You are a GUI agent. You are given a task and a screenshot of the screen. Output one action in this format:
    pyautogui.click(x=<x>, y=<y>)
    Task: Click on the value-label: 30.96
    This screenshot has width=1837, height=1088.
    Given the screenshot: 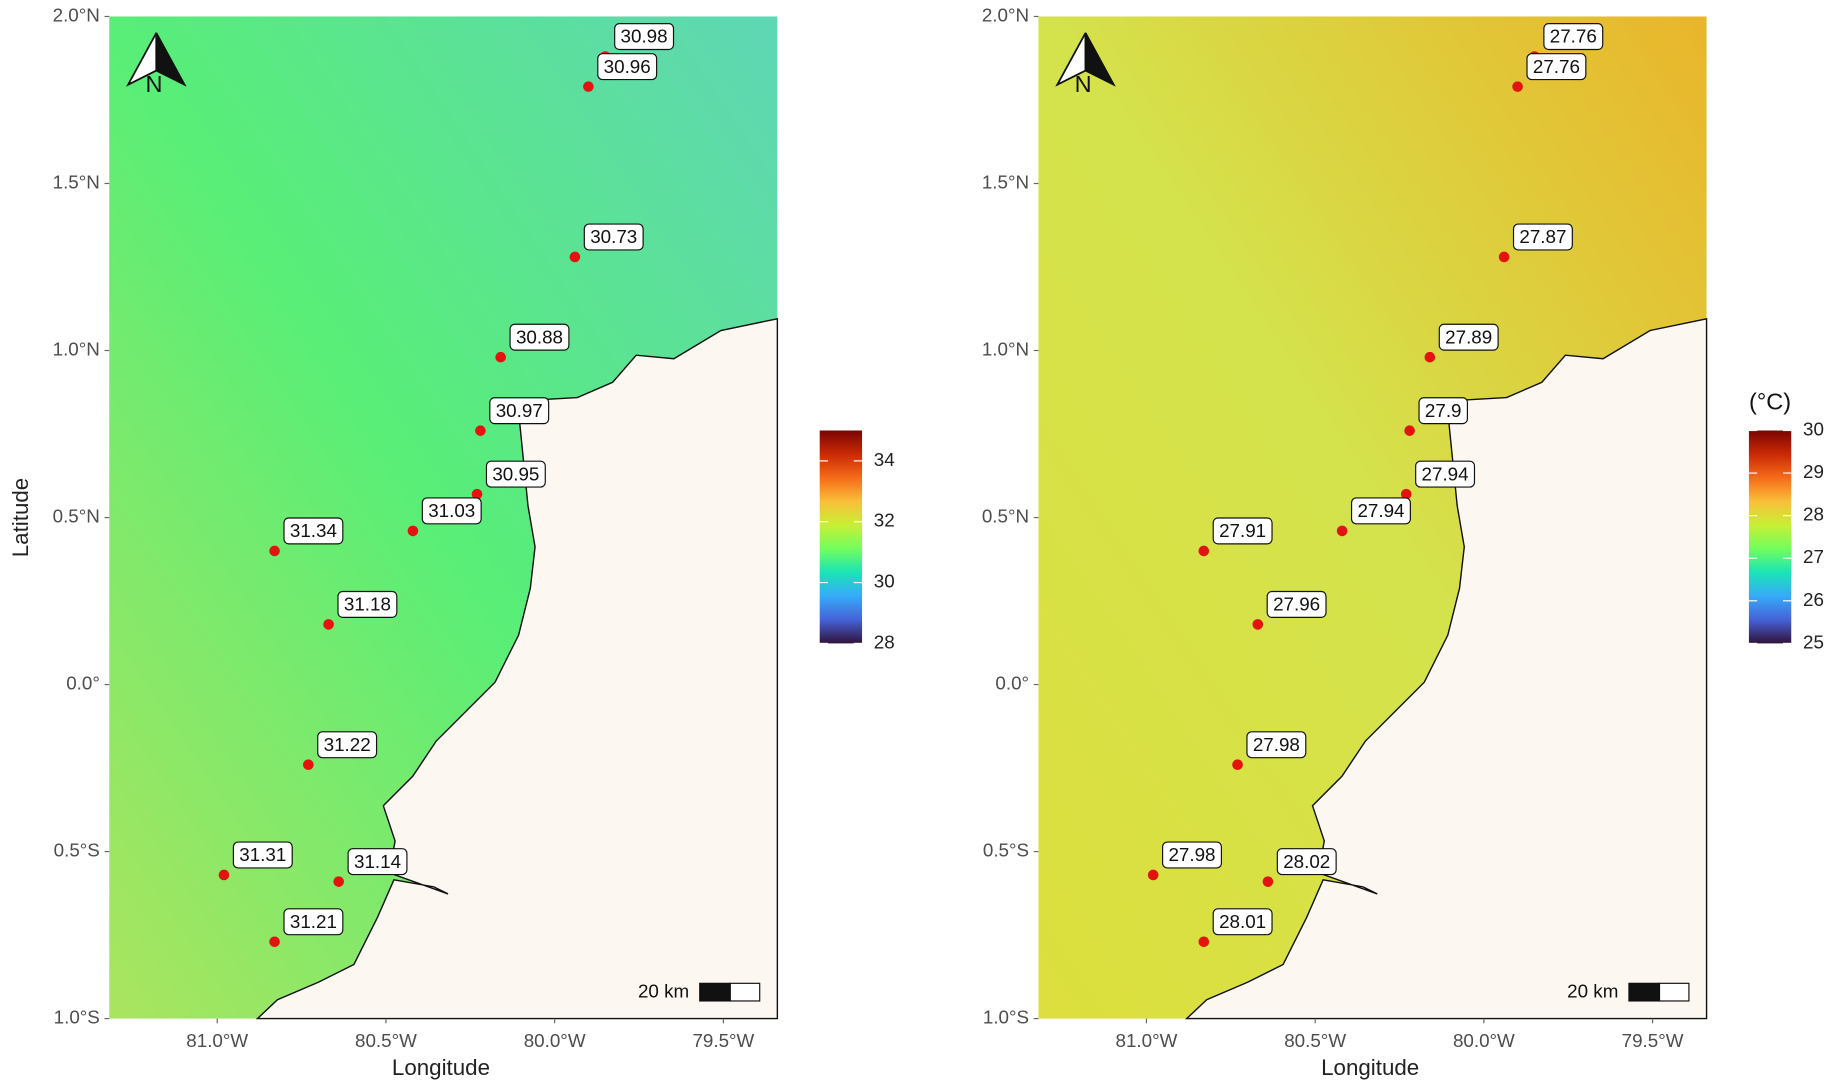 What is the action you would take?
    pyautogui.click(x=627, y=66)
    